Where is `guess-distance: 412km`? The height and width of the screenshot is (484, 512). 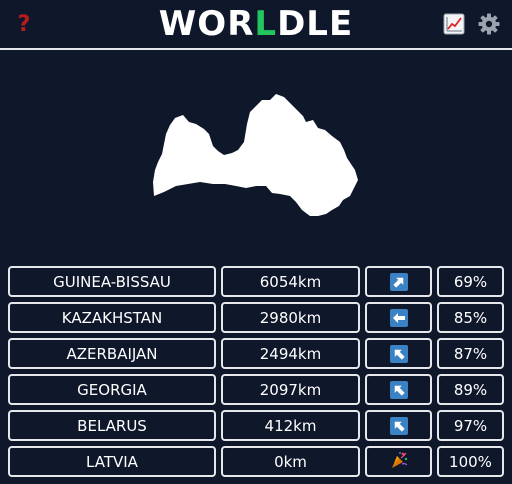 guess-distance: 412km is located at coordinates (290, 425).